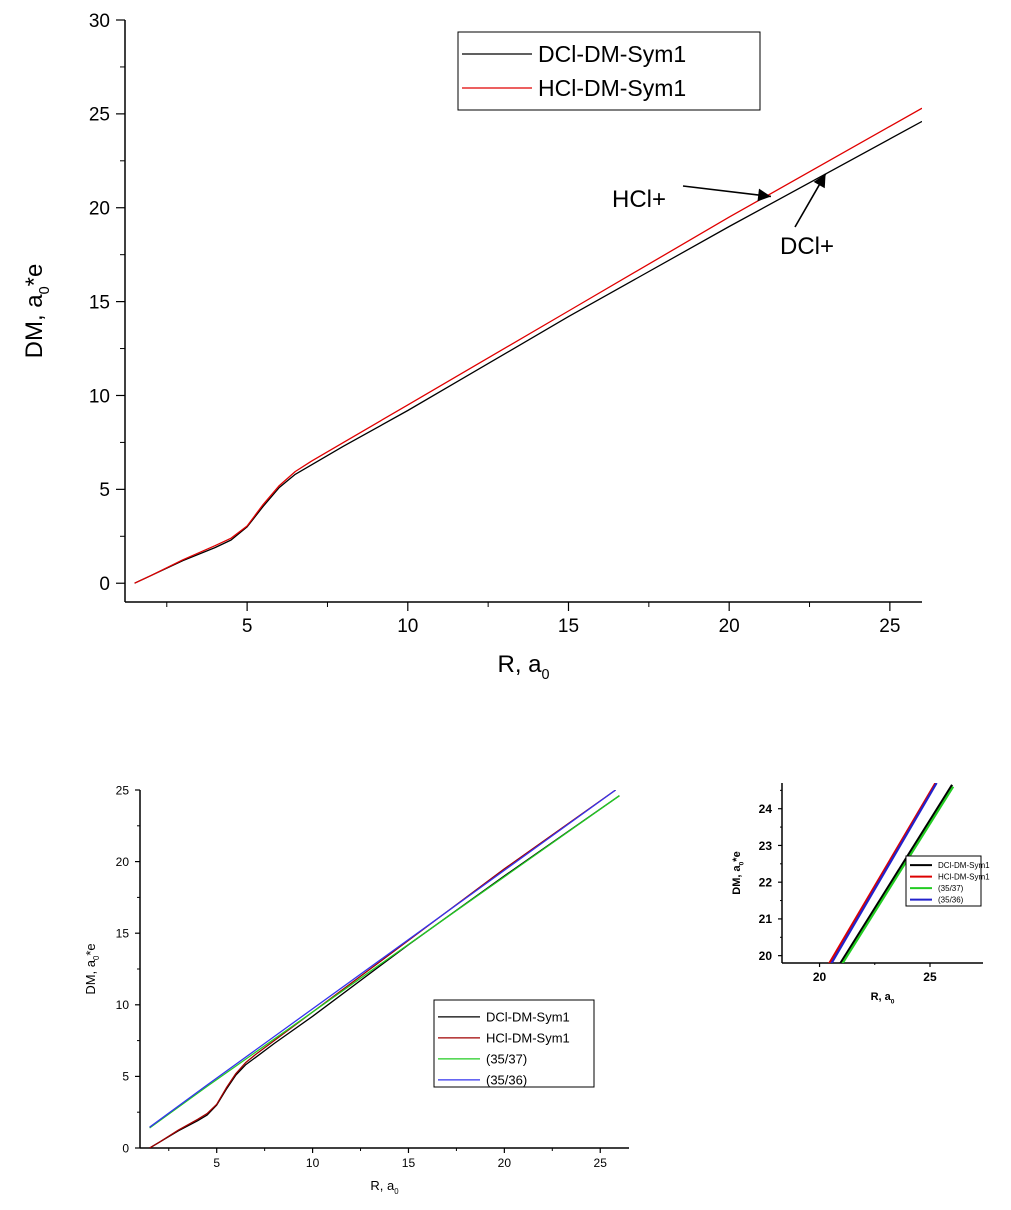 This screenshot has height=1210, width=1011. What do you see at coordinates (766, 883) in the screenshot?
I see `y-tick-label: 22` at bounding box center [766, 883].